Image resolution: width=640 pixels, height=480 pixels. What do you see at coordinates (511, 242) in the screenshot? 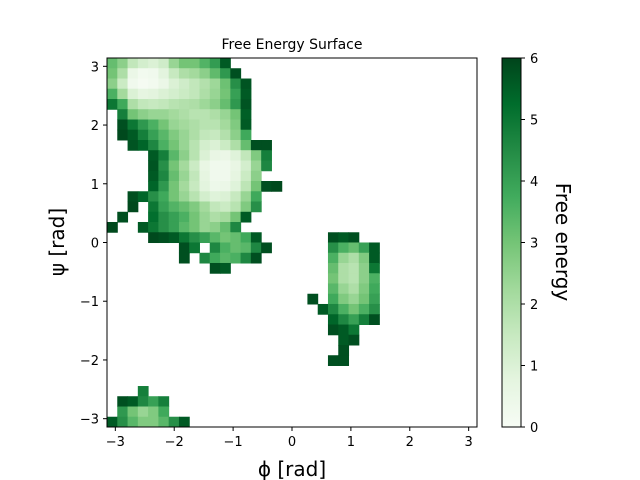
I see `colorbar-gradient` at bounding box center [511, 242].